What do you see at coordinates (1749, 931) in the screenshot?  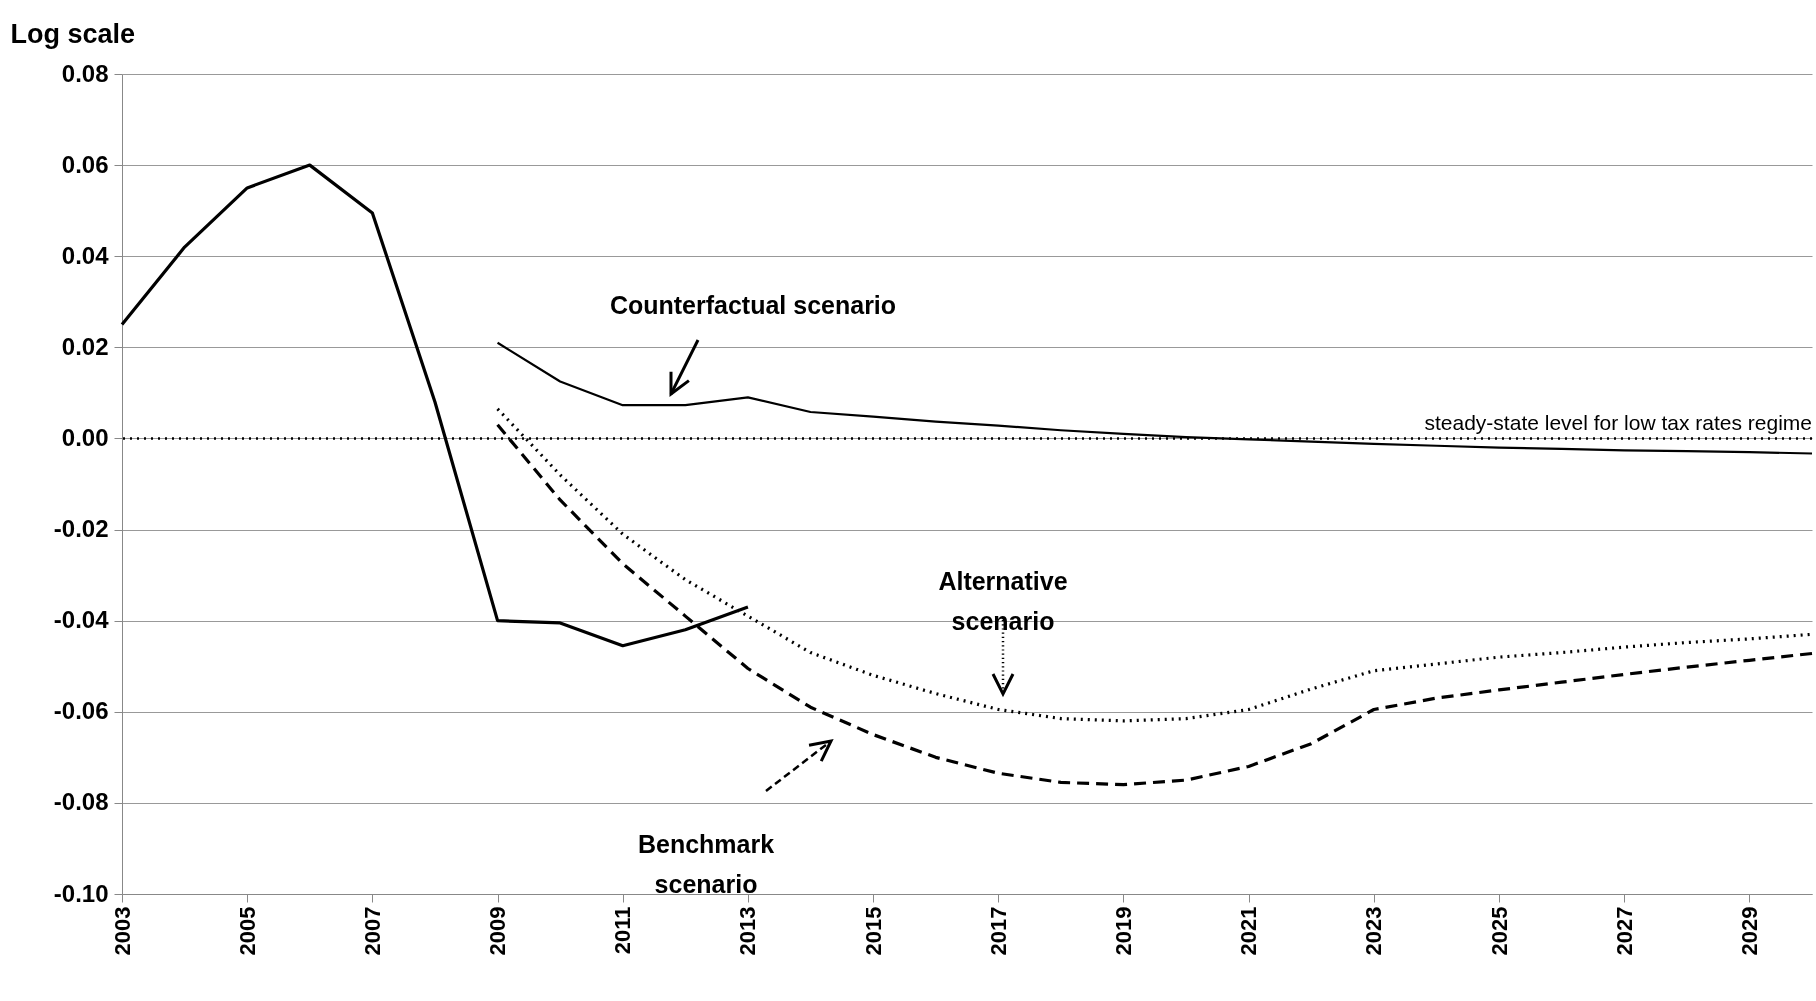 I see `x-tick-label: 2029` at bounding box center [1749, 931].